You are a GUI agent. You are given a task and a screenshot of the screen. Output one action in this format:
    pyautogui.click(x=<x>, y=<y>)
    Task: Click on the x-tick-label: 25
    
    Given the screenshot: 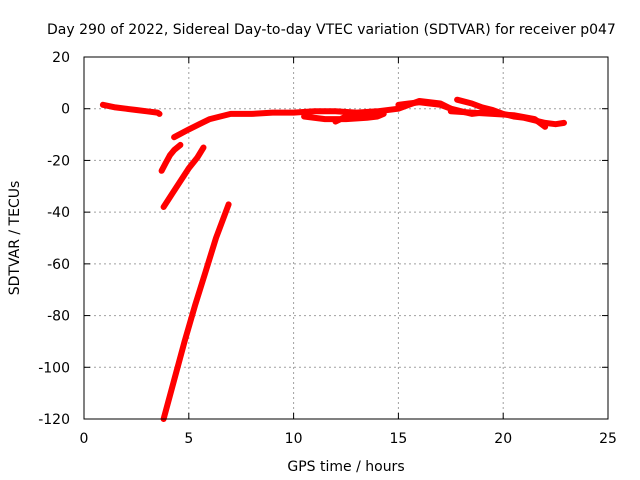 What is the action you would take?
    pyautogui.click(x=608, y=439)
    